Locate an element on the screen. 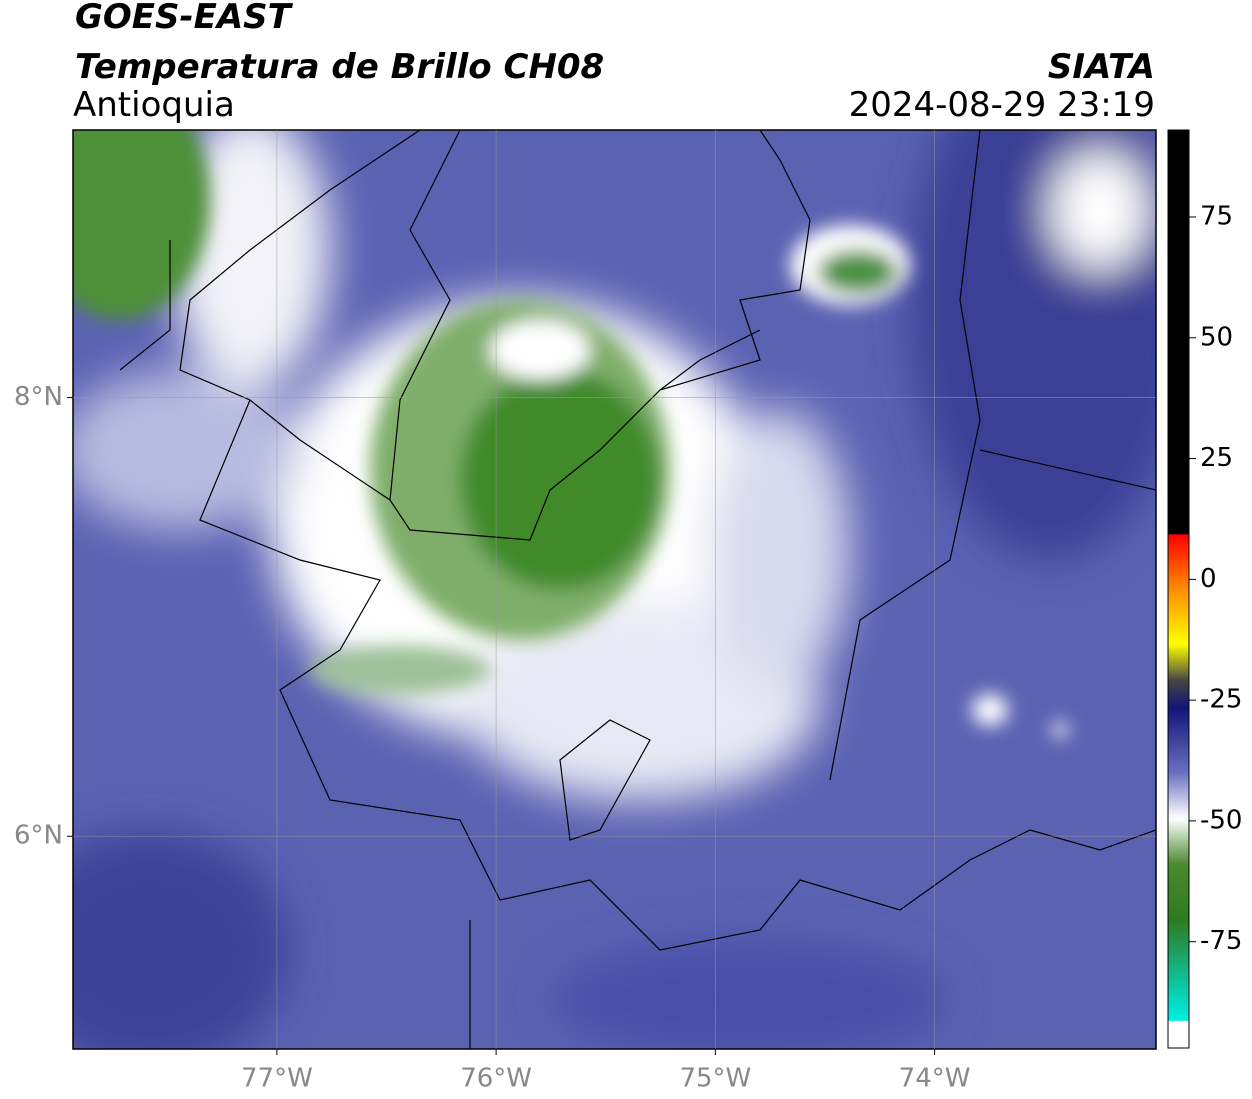  colorbar-tick-label: -75 is located at coordinates (1221, 941).